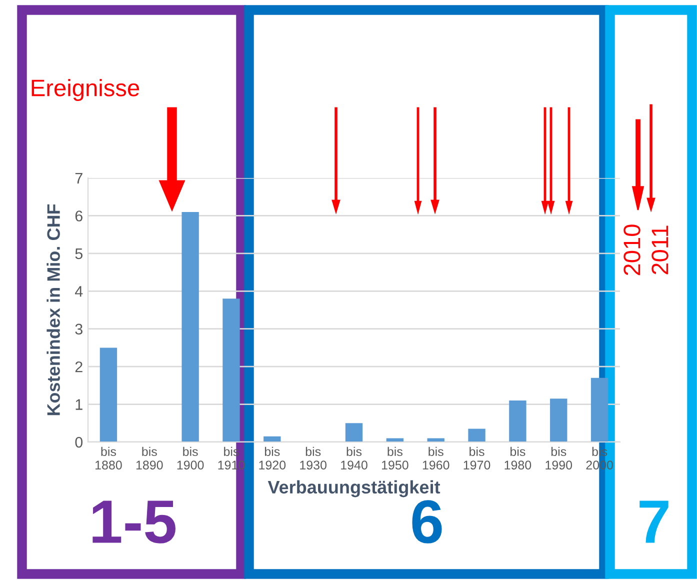 The width and height of the screenshot is (697, 580). Describe the element at coordinates (190, 458) in the screenshot. I see `x-tick-label: bis 1900` at that location.